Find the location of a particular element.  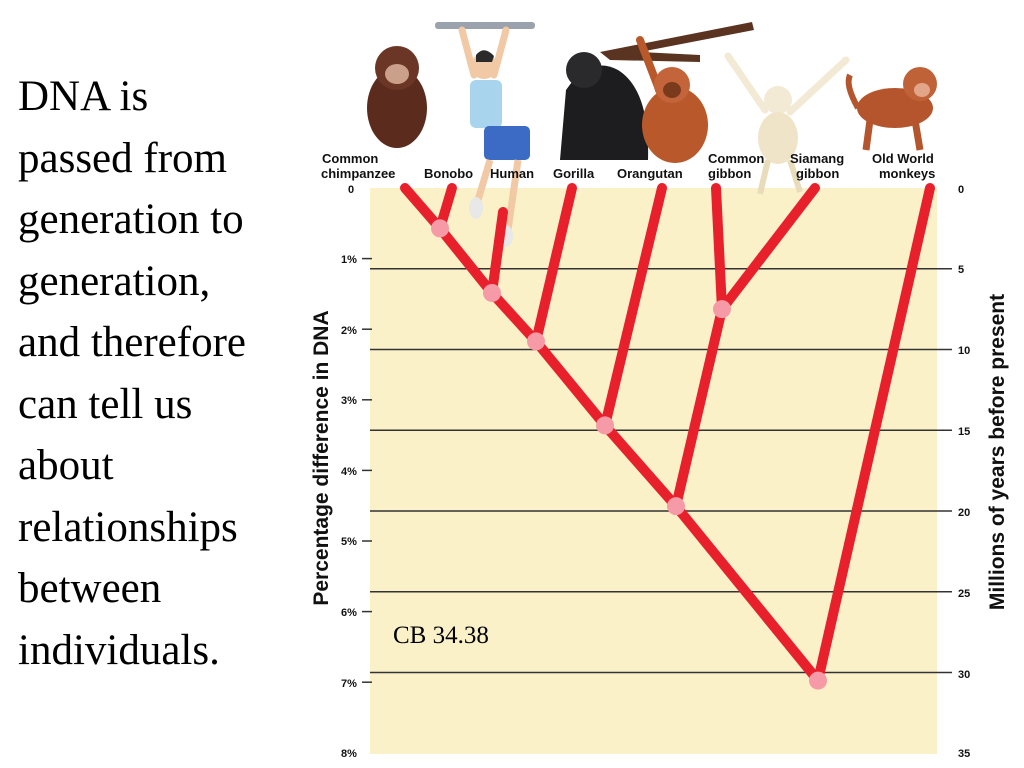

taxon-label-line1: Siamang is located at coordinates (817, 158).